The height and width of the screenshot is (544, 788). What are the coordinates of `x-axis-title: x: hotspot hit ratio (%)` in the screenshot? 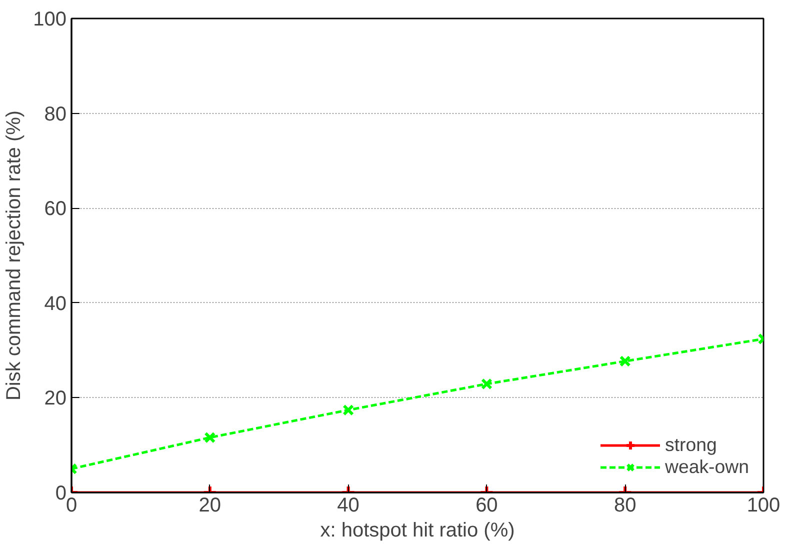 It's located at (417, 531).